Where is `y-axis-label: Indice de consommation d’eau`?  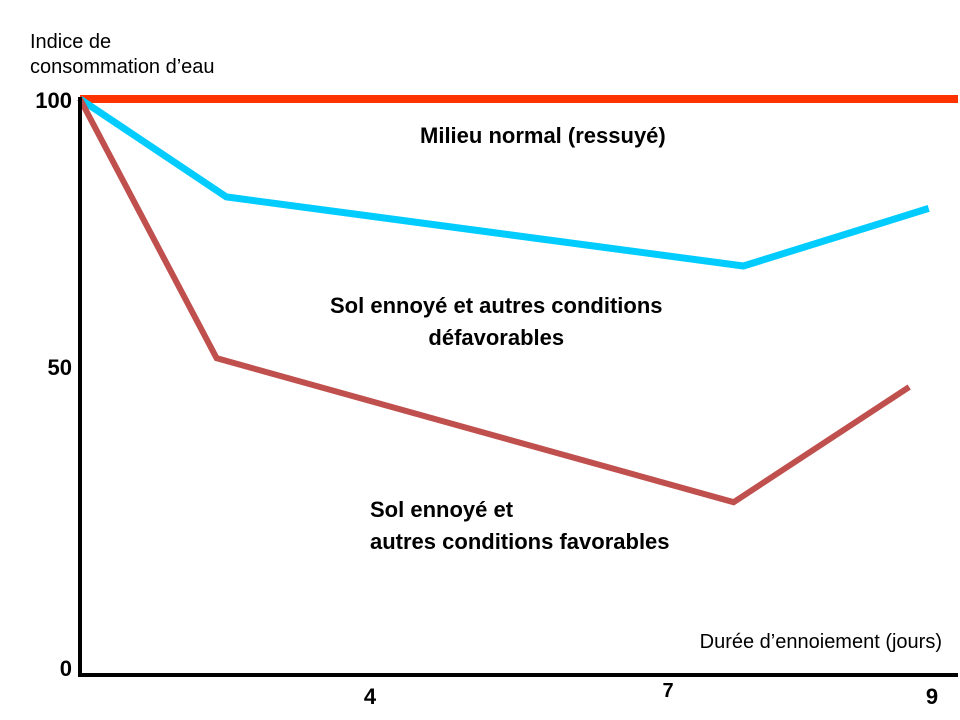 y-axis-label: Indice de consommation d’eau is located at coordinates (122, 54).